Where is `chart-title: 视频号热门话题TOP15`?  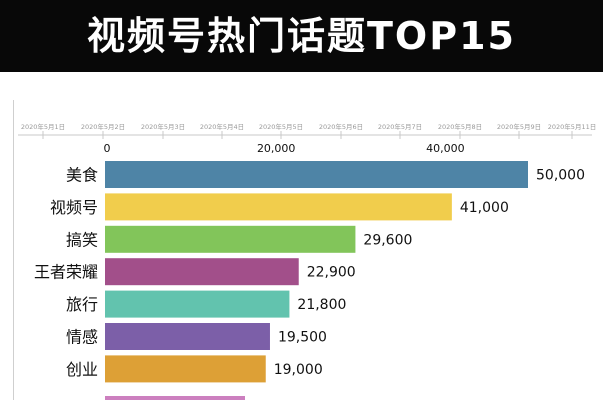 chart-title: 视频号热门话题TOP15 is located at coordinates (301, 36).